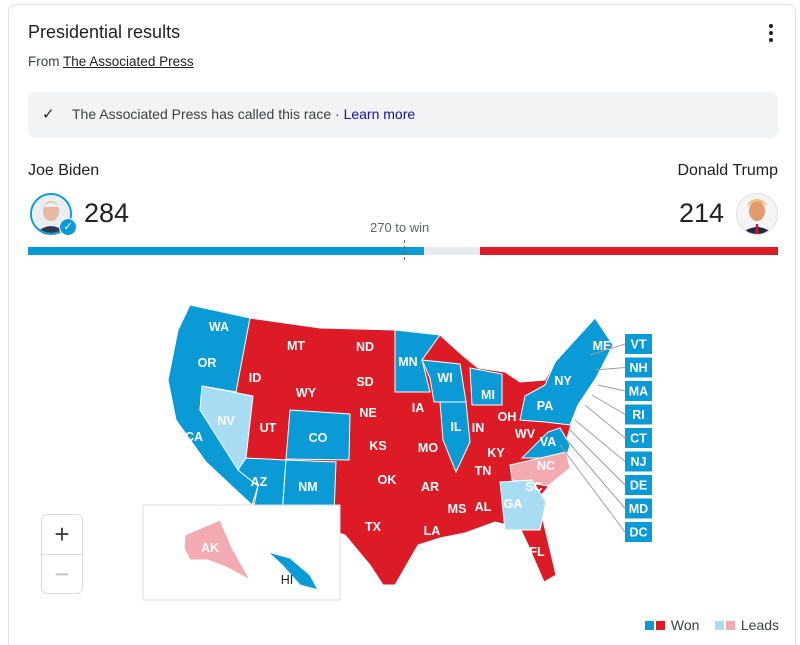 This screenshot has width=800, height=645. I want to click on state-west-coast, so click(213, 405).